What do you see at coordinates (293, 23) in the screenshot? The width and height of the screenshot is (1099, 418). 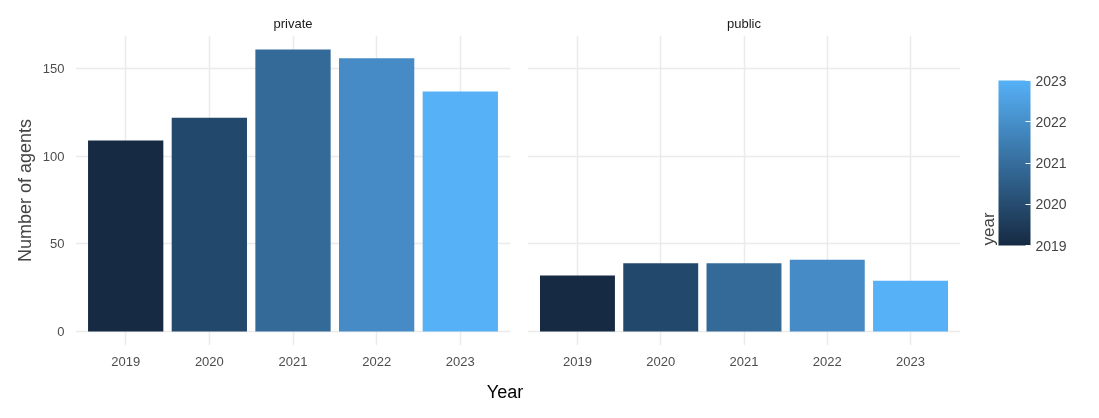 I see `chart-title: private` at bounding box center [293, 23].